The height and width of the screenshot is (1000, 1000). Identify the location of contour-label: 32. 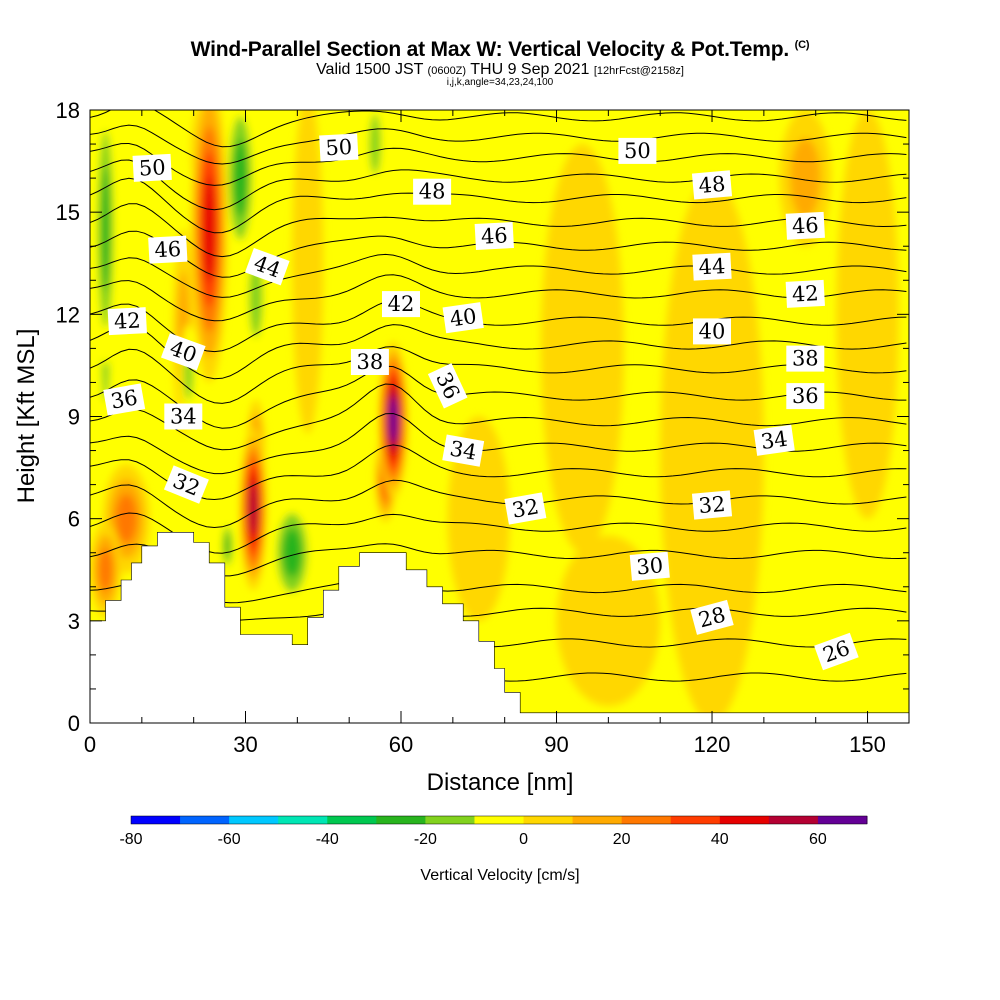
(525, 508).